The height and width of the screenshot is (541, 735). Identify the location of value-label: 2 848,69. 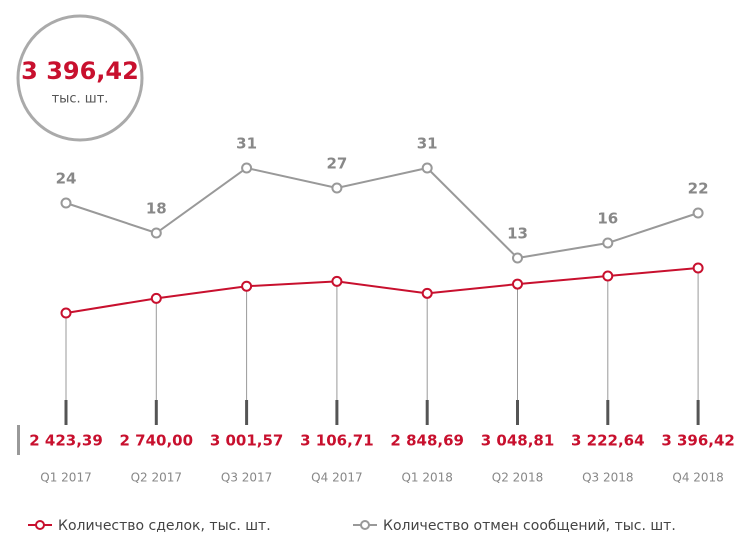
(427, 441).